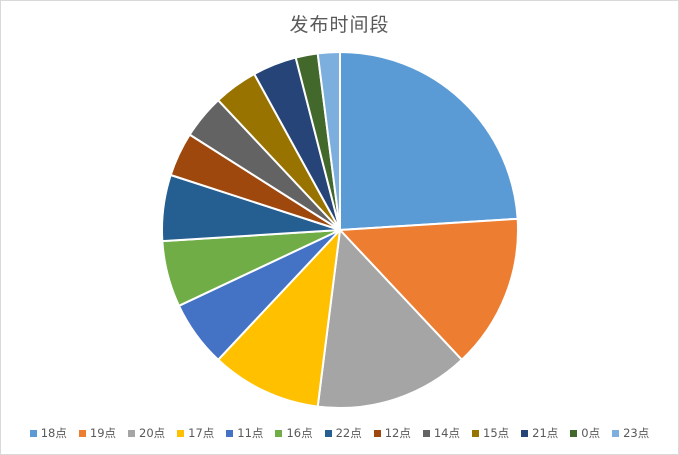  I want to click on legend-item: 0点, so click(585, 433).